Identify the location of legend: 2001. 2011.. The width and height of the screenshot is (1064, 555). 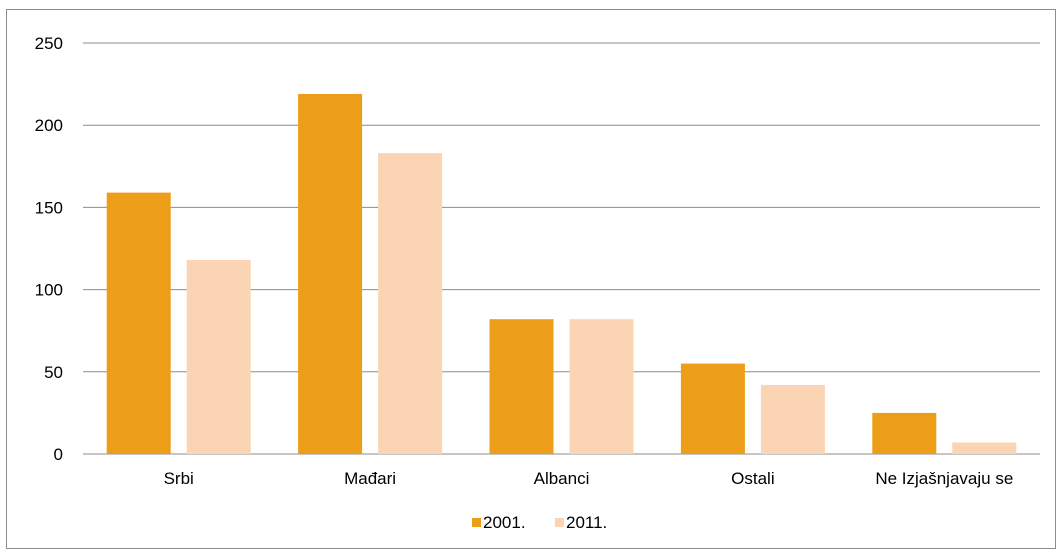
(539, 522).